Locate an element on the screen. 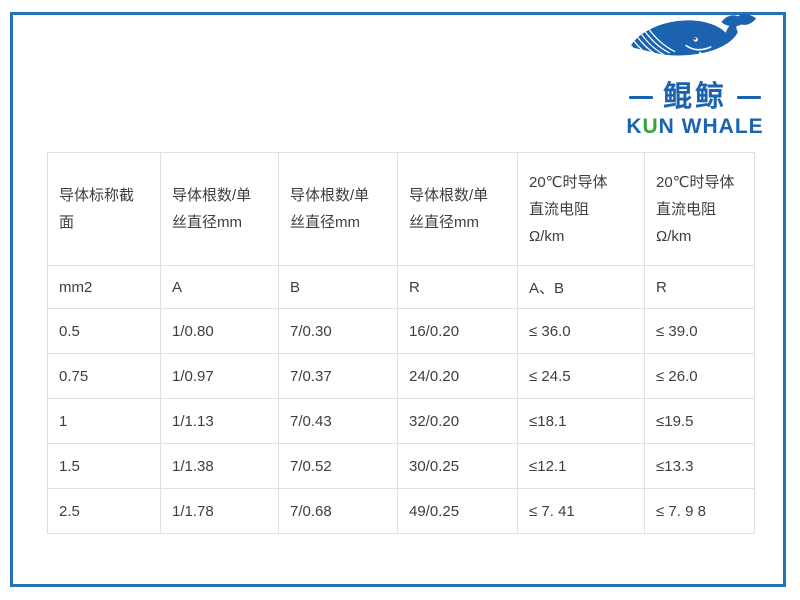 The image size is (800, 600). table-cell: B is located at coordinates (338, 287).